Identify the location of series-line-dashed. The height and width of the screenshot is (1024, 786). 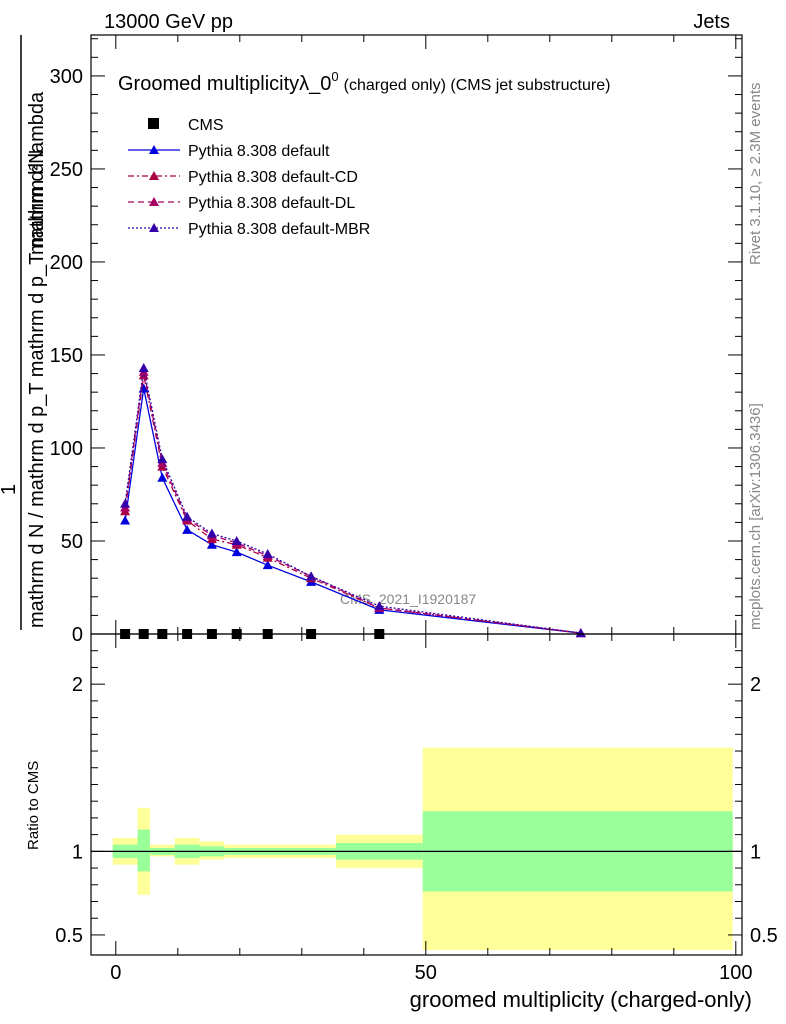
(352, 502).